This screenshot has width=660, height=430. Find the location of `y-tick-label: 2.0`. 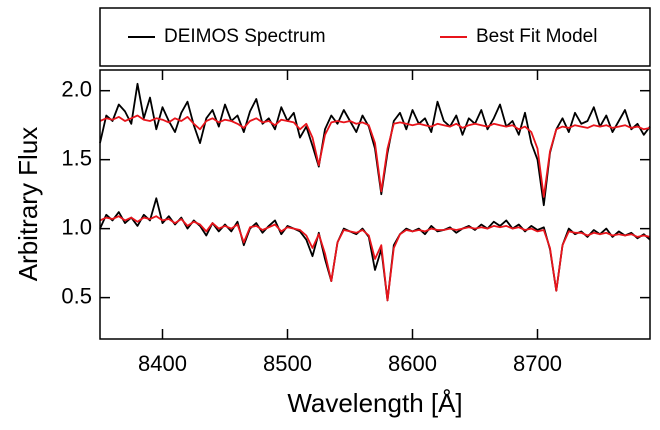

y-tick-label: 2.0 is located at coordinates (76, 89).